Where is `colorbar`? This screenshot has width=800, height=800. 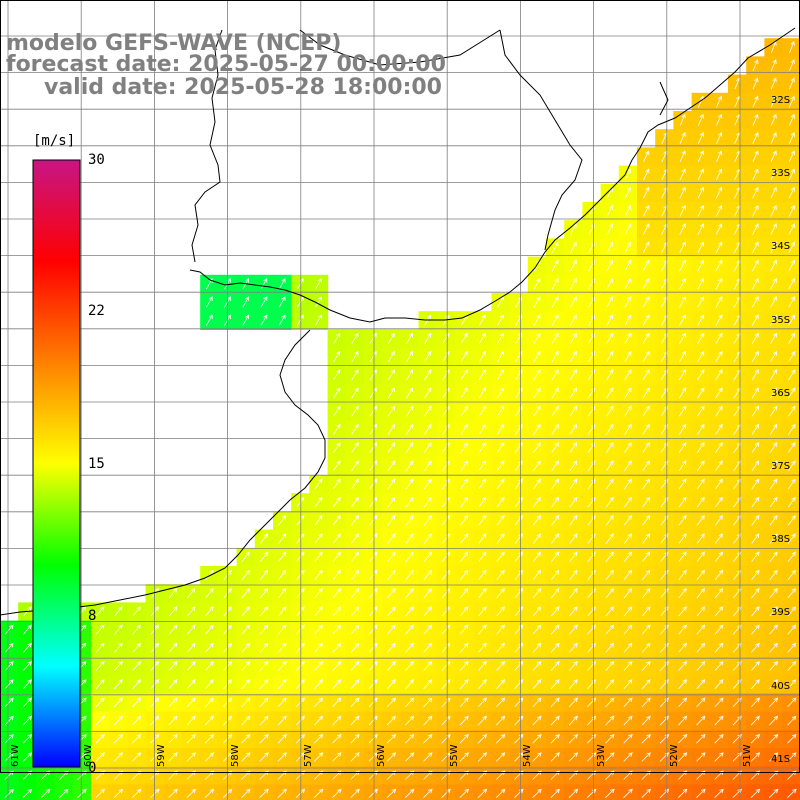 colorbar is located at coordinates (56, 463).